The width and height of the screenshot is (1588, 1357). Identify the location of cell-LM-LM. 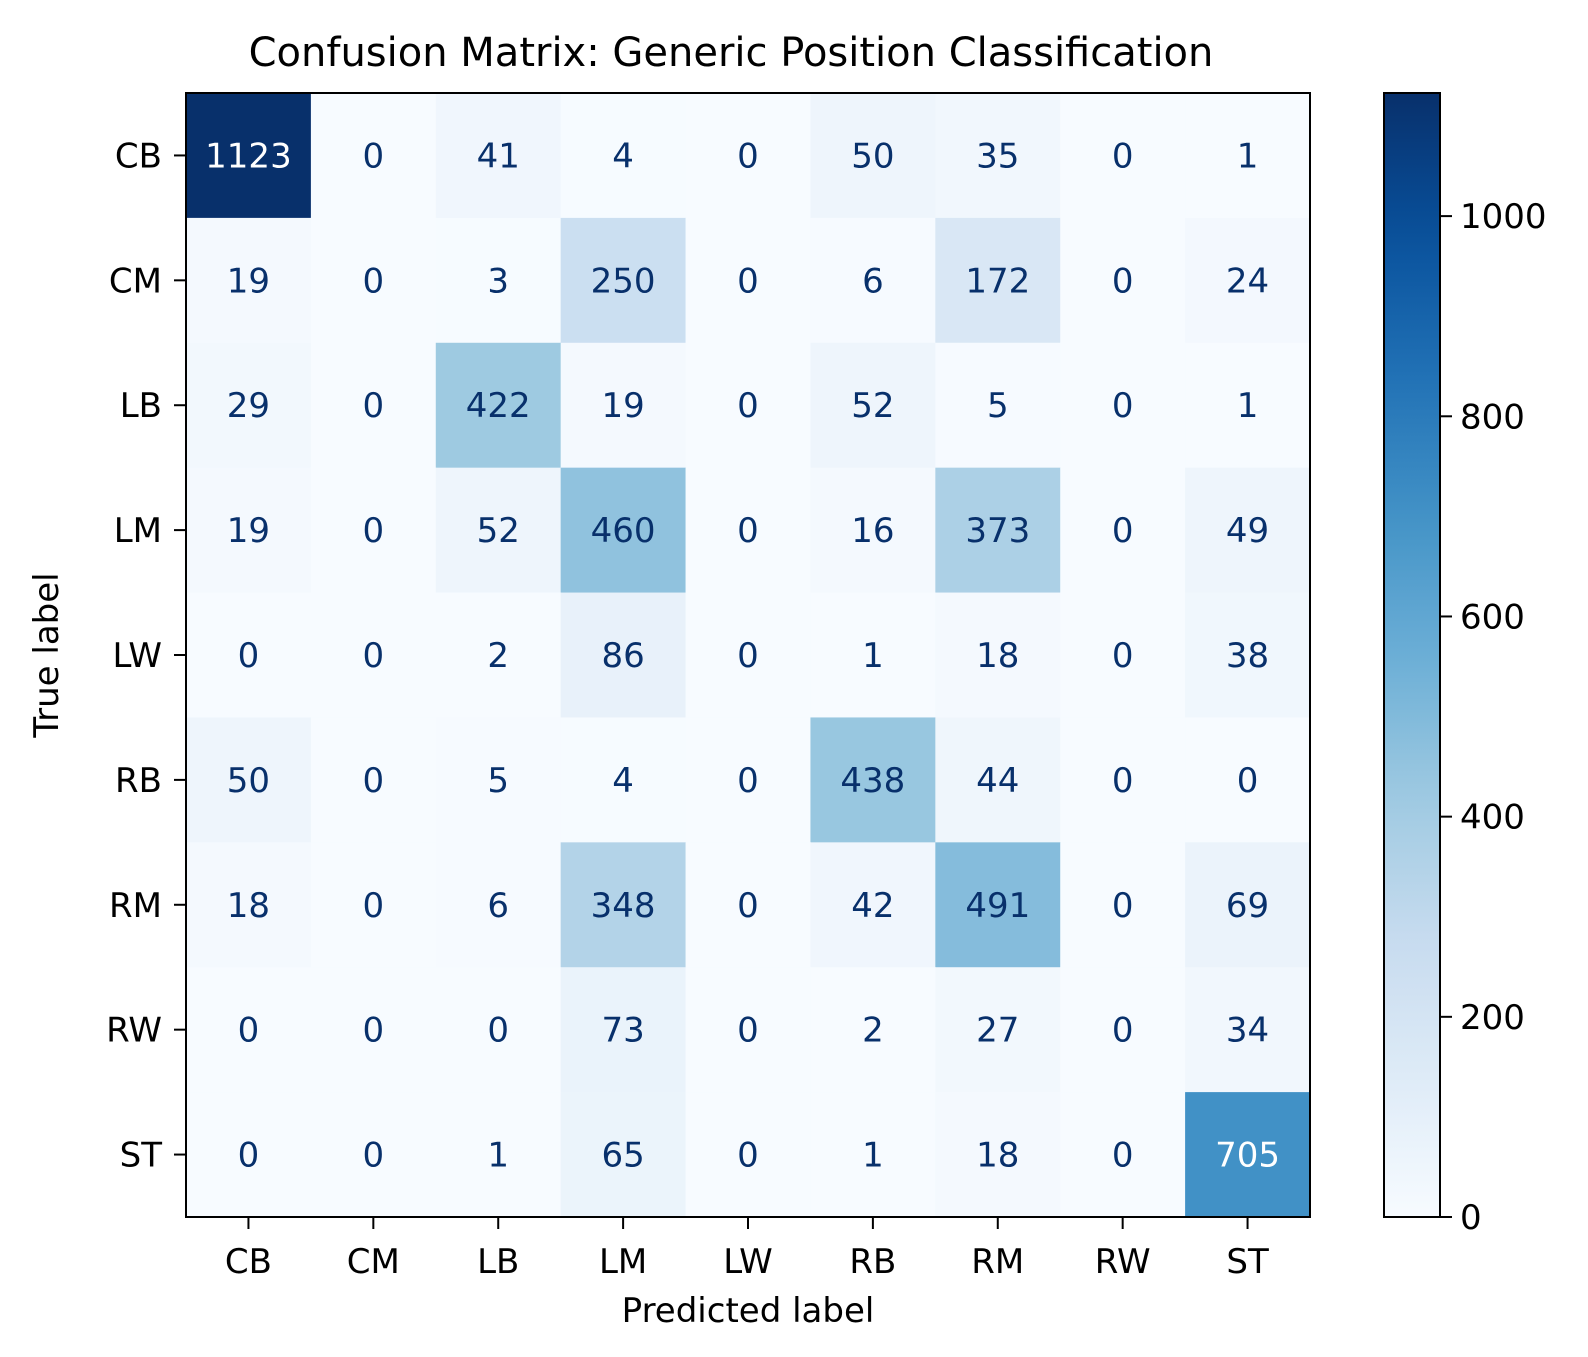
(623, 530).